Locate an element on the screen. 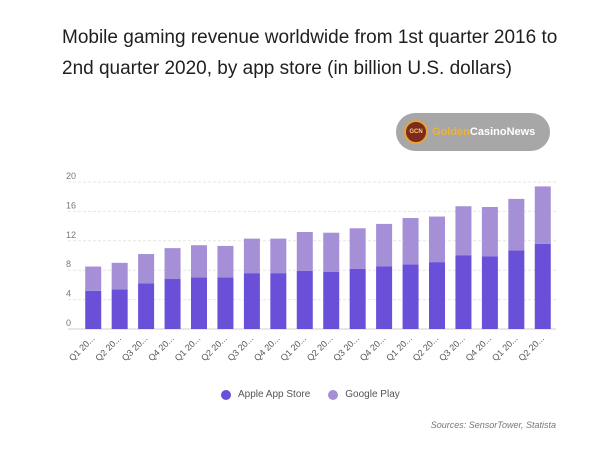 The image size is (600, 451). watermark-badge: GCN GoldenCasinoNews is located at coordinates (473, 132).